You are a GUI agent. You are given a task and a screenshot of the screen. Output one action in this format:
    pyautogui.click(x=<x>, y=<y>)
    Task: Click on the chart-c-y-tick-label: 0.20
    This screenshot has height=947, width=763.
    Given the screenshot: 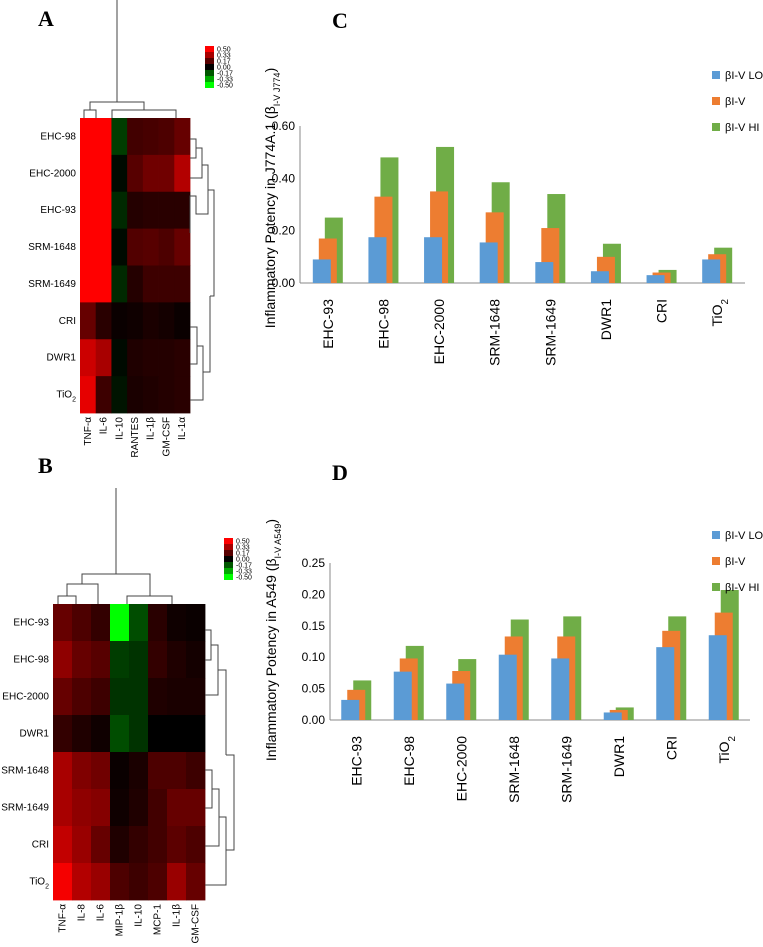 What is the action you would take?
    pyautogui.click(x=284, y=231)
    